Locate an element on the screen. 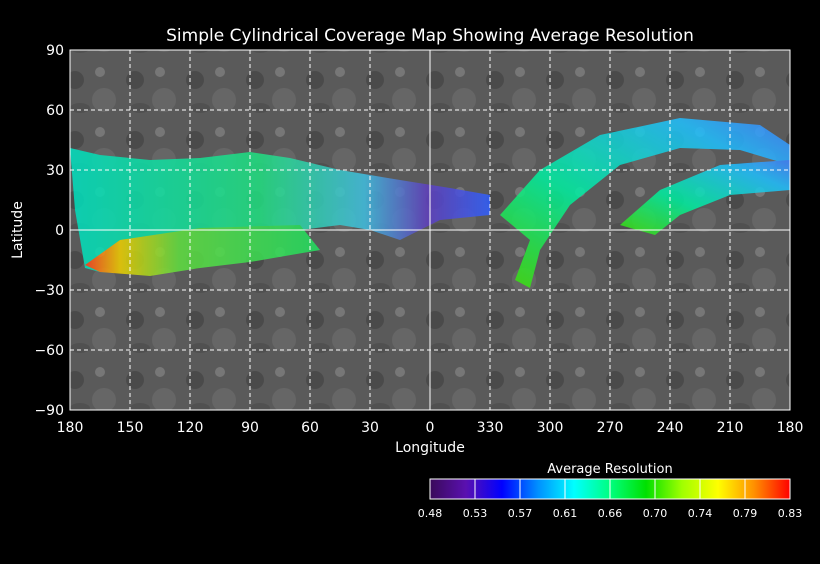 Image resolution: width=820 pixels, height=564 pixels. colorbar-tick-label: 0.70 is located at coordinates (655, 513).